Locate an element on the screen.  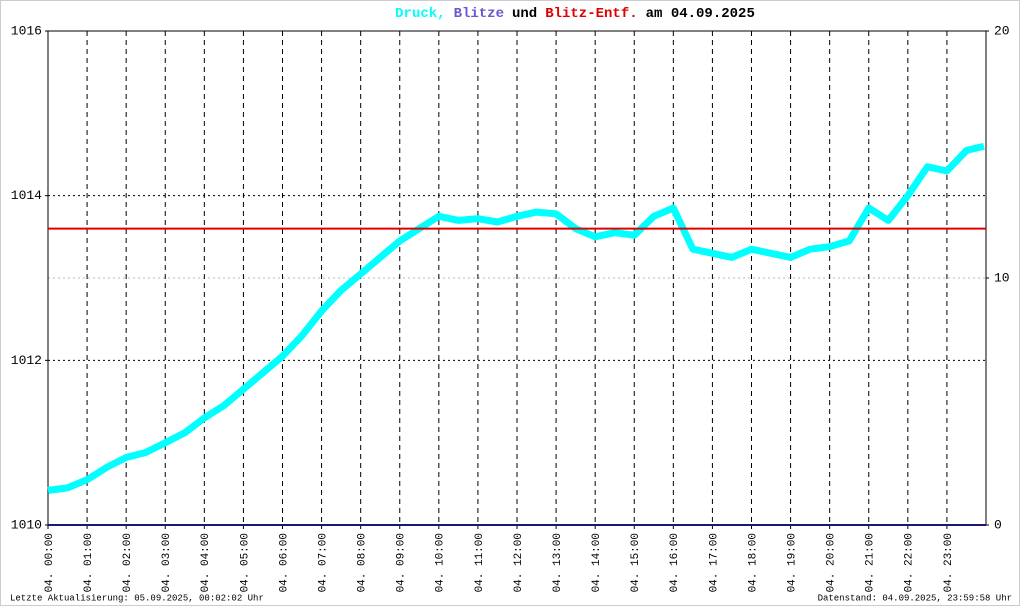
x-tick-label: 04. 05:00 is located at coordinates (245, 562).